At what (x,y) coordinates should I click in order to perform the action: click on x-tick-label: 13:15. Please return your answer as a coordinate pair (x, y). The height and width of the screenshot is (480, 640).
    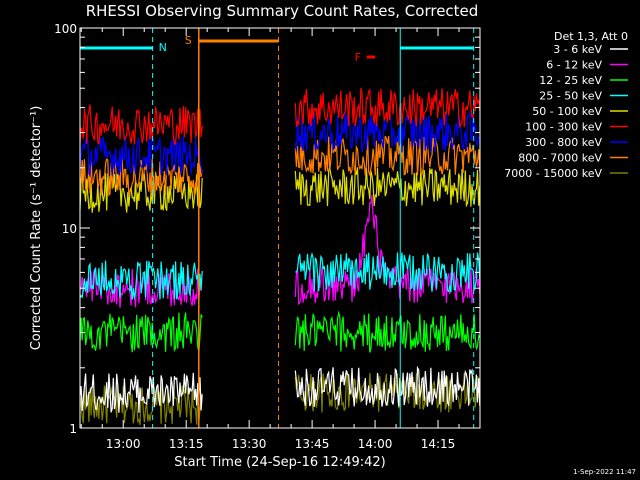
    Looking at the image, I should click on (186, 444).